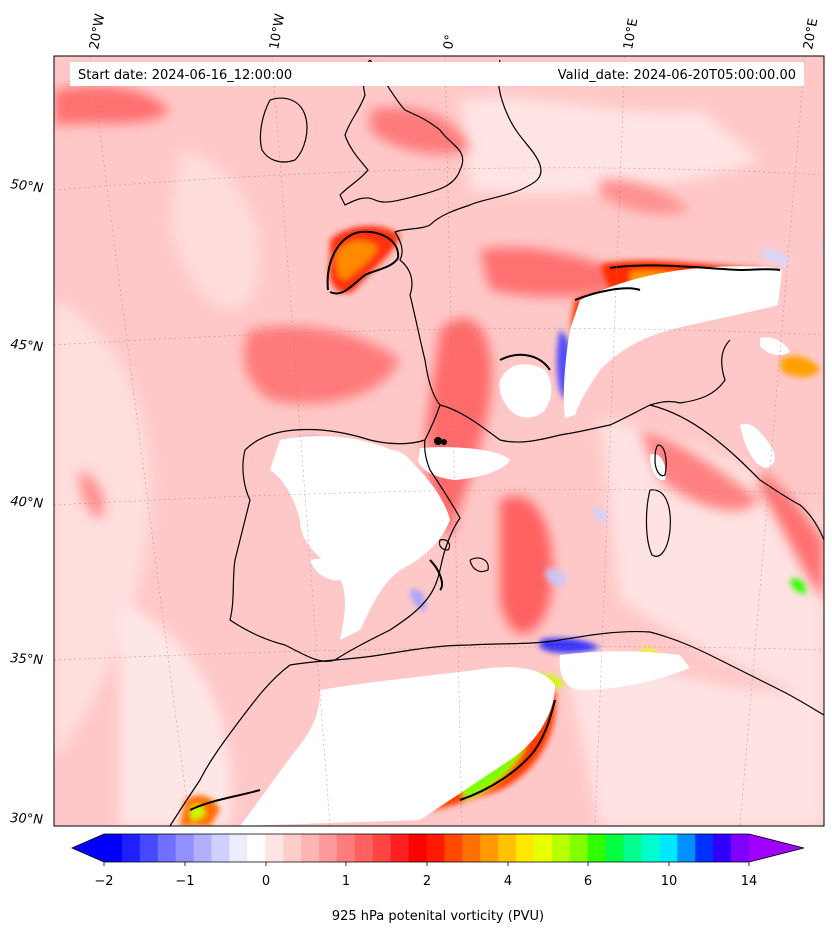 This screenshot has height=936, width=832. Describe the element at coordinates (184, 881) in the screenshot. I see `cb-tick-m1: −1` at that location.